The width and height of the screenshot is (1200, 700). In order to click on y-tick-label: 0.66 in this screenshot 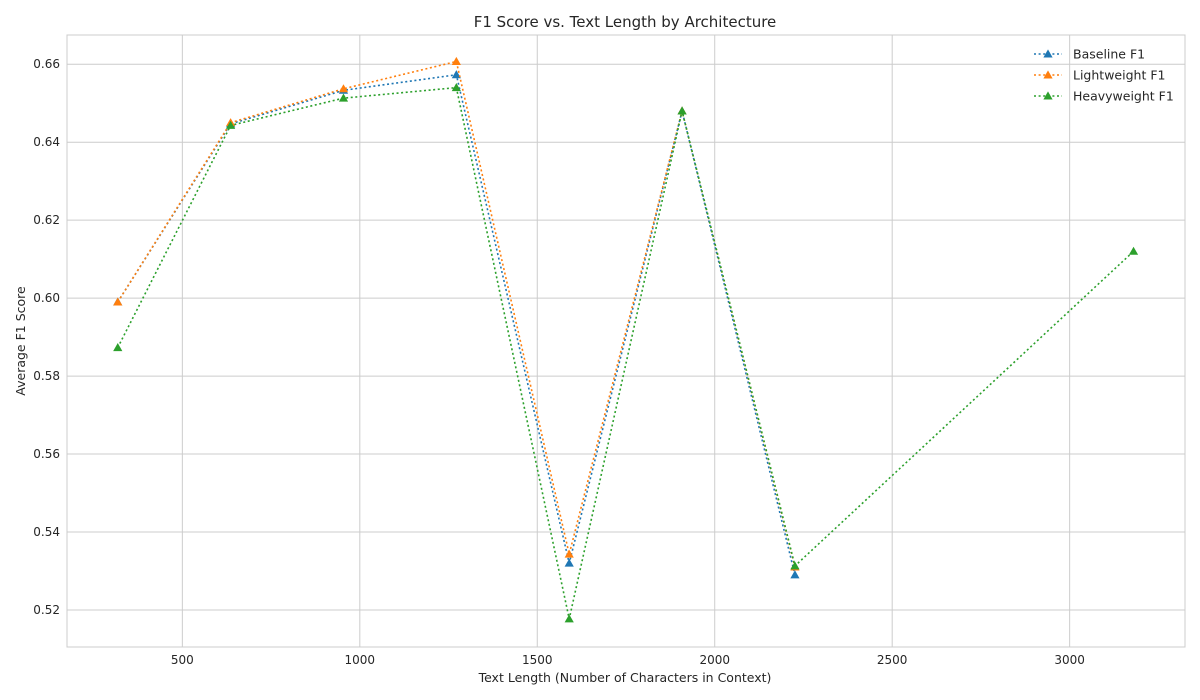, I will do `click(46, 64)`.